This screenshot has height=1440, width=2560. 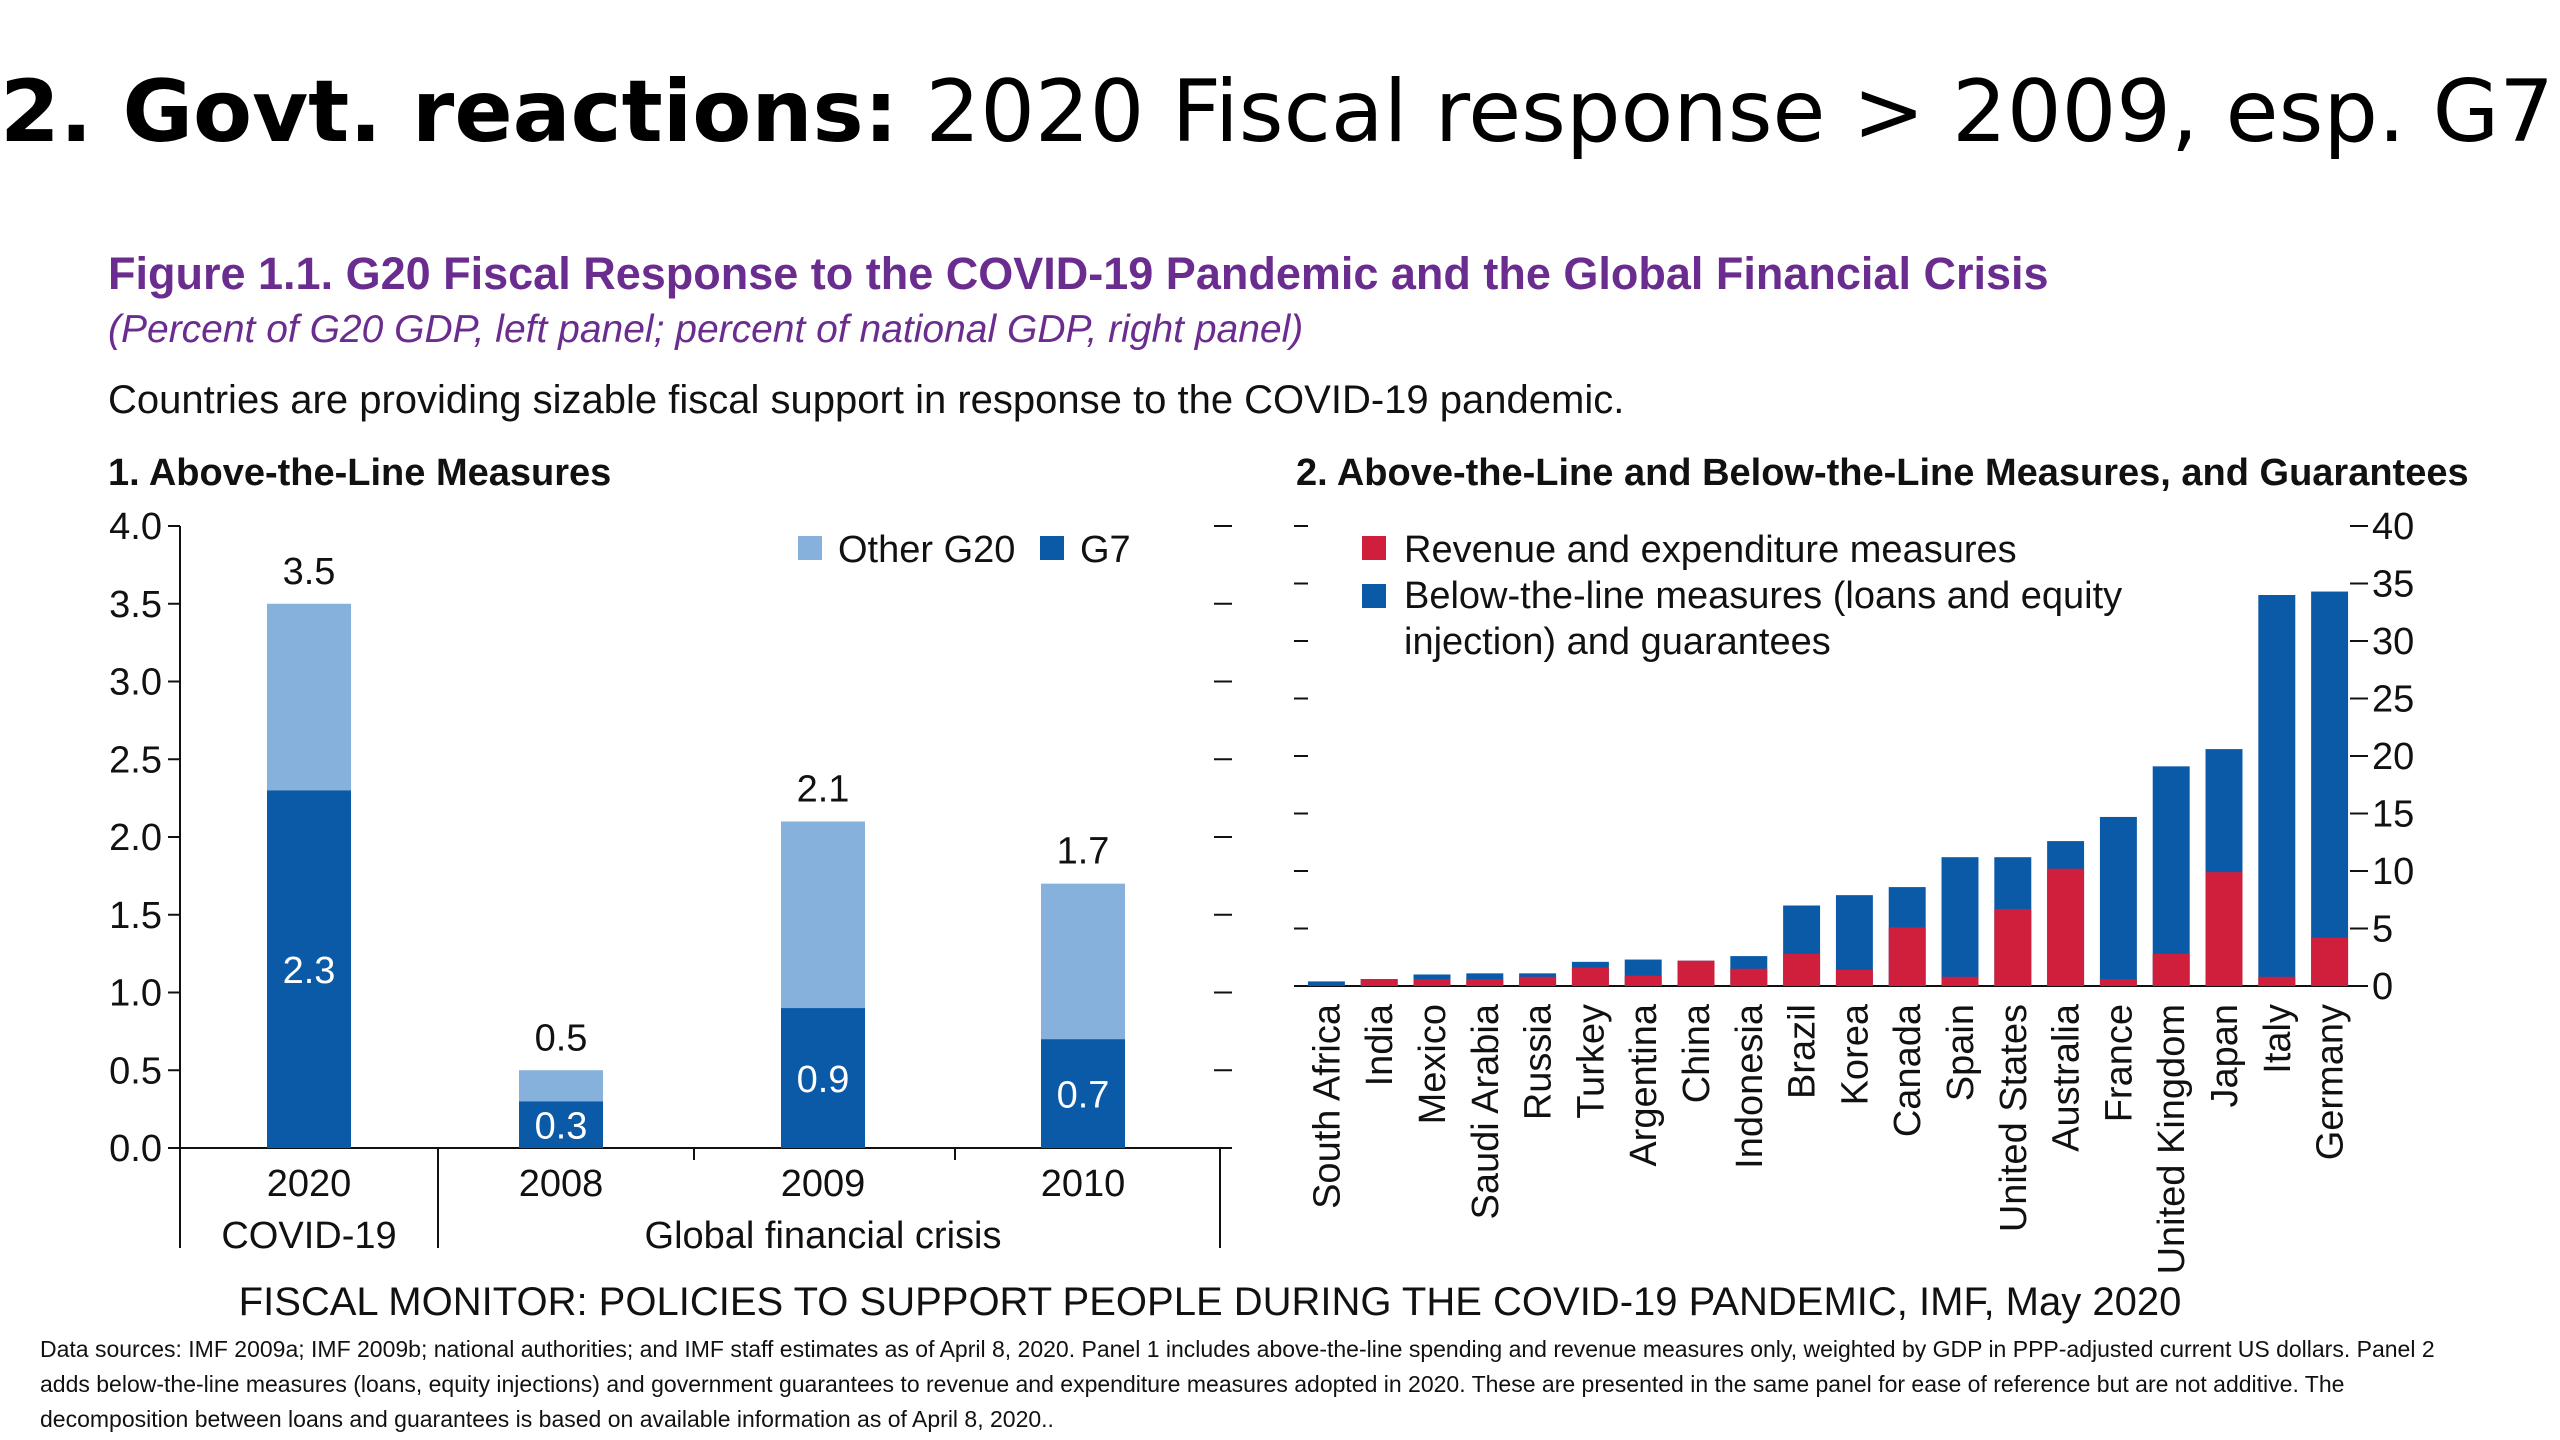 I want to click on bar-total-label: 3.5, so click(x=309, y=572).